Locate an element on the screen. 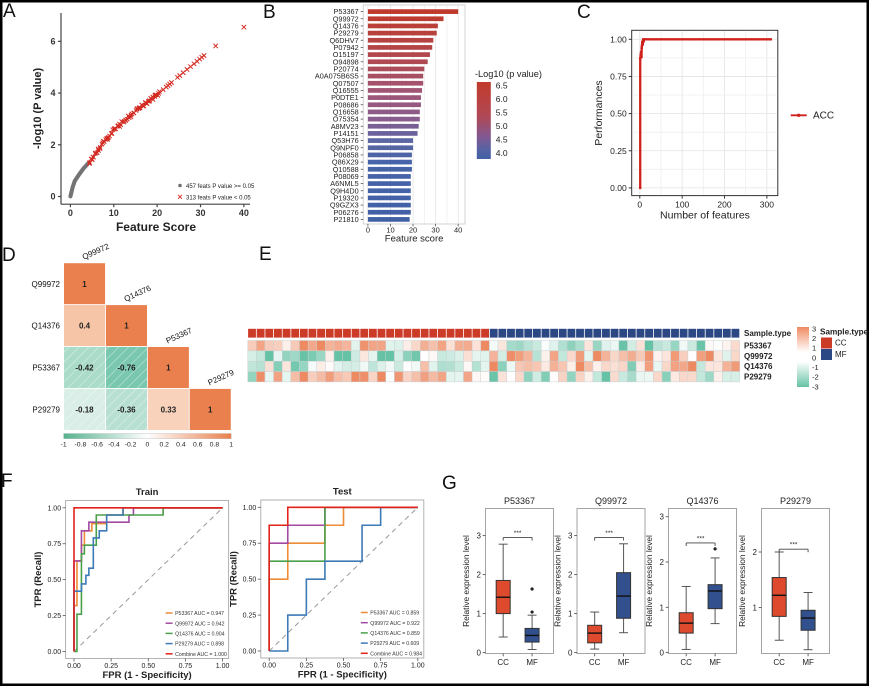  svg-text: Combine AUC = 1.000 is located at coordinates (201, 655).